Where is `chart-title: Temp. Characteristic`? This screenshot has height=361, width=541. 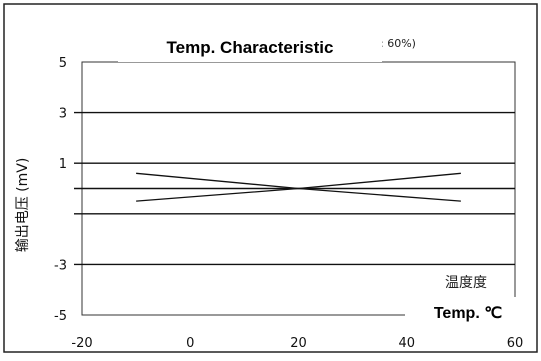
chart-title: Temp. Characteristic is located at coordinates (250, 47).